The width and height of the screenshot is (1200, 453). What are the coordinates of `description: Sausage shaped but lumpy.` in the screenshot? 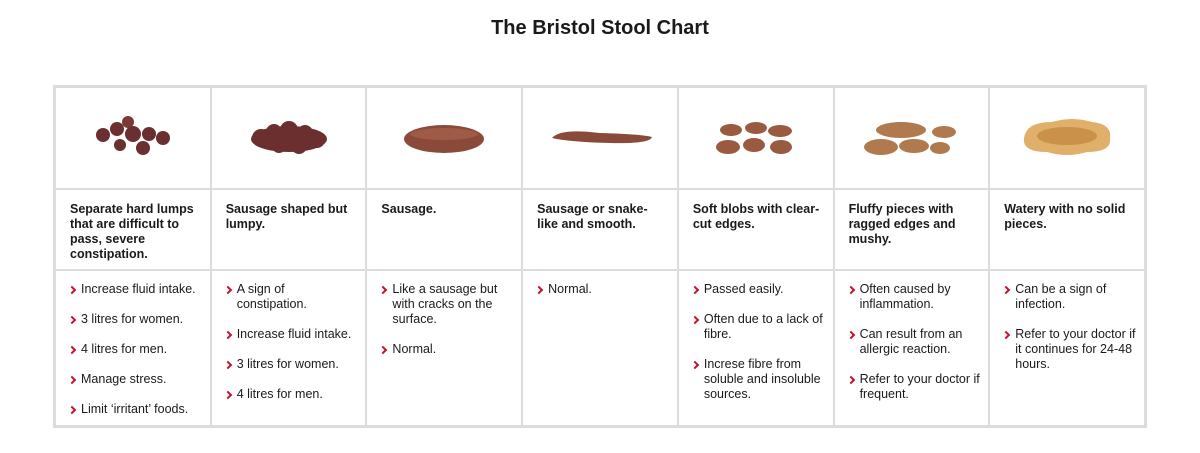 It's located at (288, 229).